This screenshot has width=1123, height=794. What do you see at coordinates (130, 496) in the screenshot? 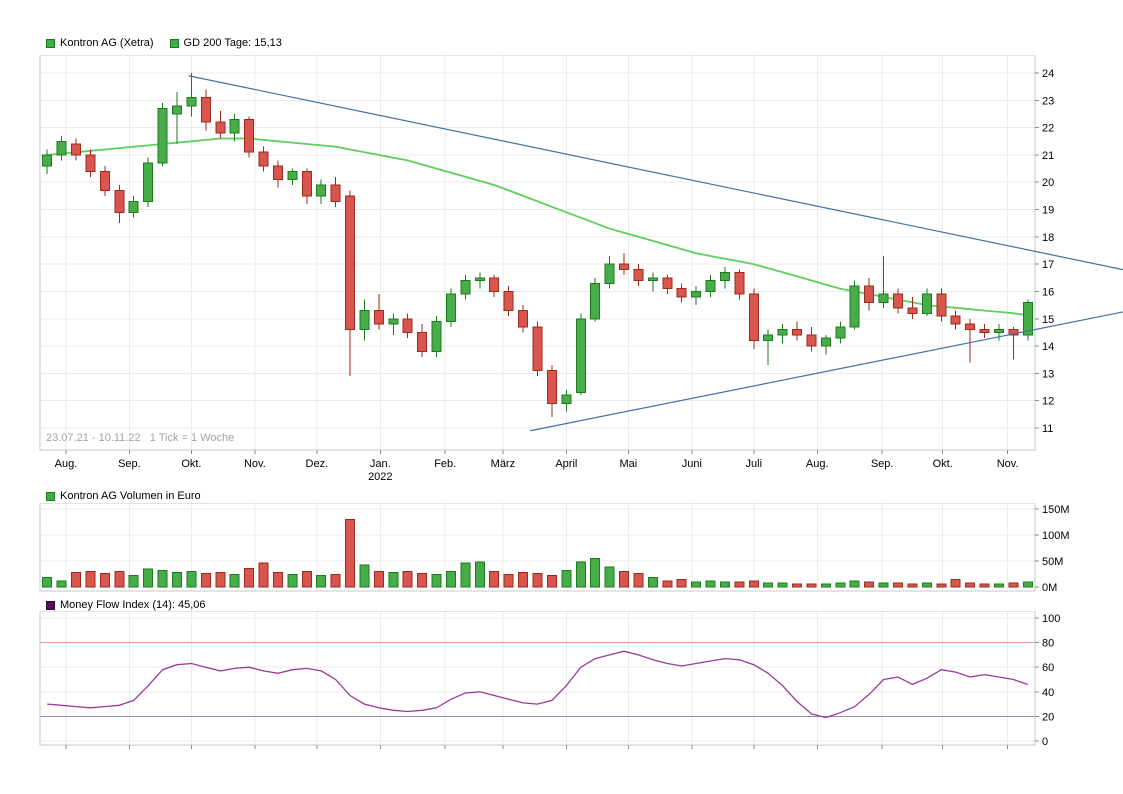
I see `volume-label: Kontron AG Volumen in Euro` at bounding box center [130, 496].